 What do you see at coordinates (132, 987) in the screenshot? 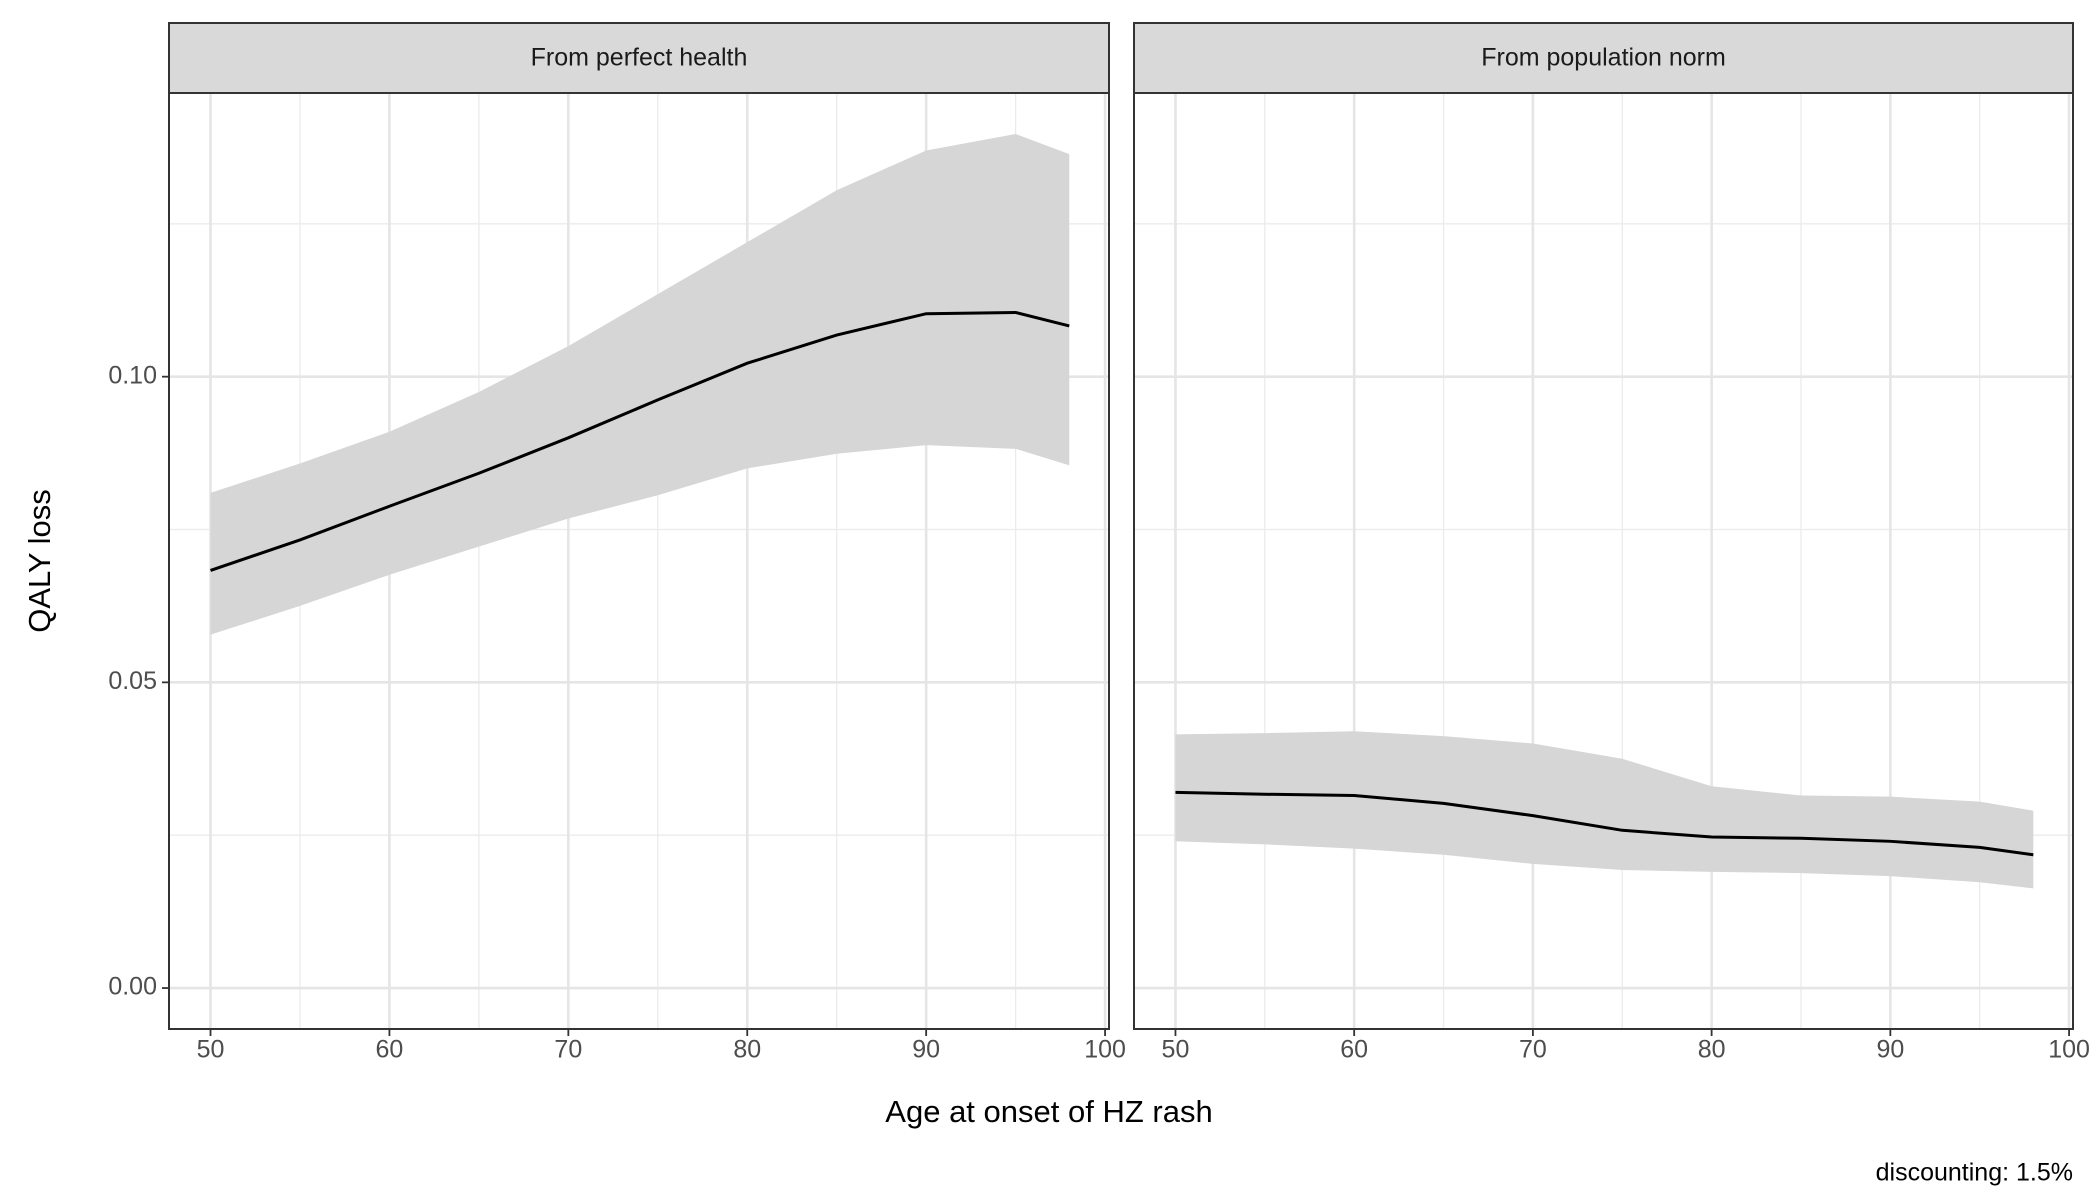
I see `y-tick-label: 0.00` at bounding box center [132, 987].